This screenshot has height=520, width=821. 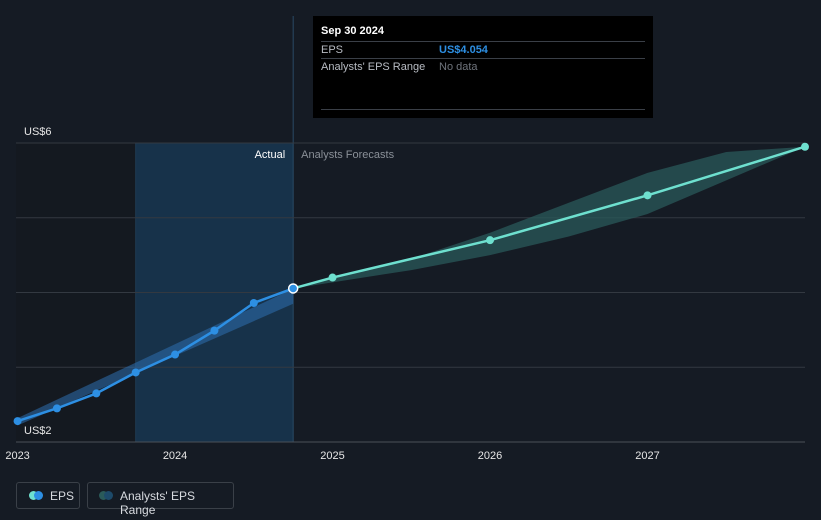 I want to click on forecast-label: Analysts Forecasts, so click(x=347, y=155).